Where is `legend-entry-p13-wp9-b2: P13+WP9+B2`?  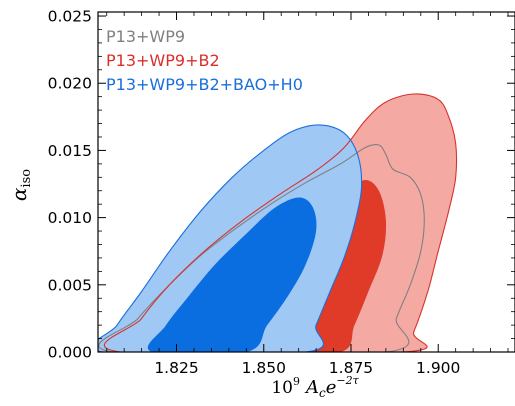 legend-entry-p13-wp9-b2: P13+WP9+B2 is located at coordinates (163, 60).